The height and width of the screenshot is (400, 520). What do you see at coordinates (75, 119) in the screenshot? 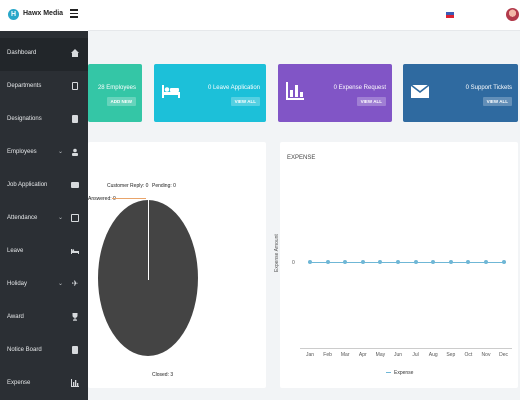
I see `id-card-icon` at bounding box center [75, 119].